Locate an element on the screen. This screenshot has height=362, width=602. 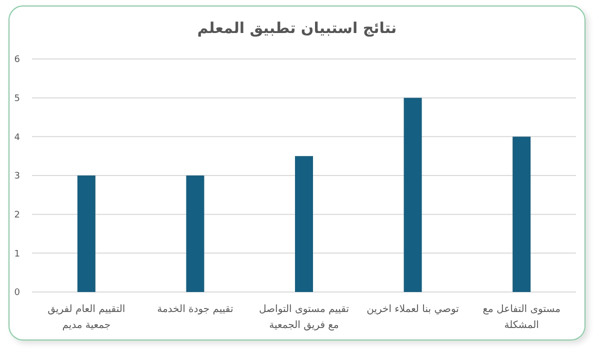
y-tick-label: 3 is located at coordinates (17, 177).